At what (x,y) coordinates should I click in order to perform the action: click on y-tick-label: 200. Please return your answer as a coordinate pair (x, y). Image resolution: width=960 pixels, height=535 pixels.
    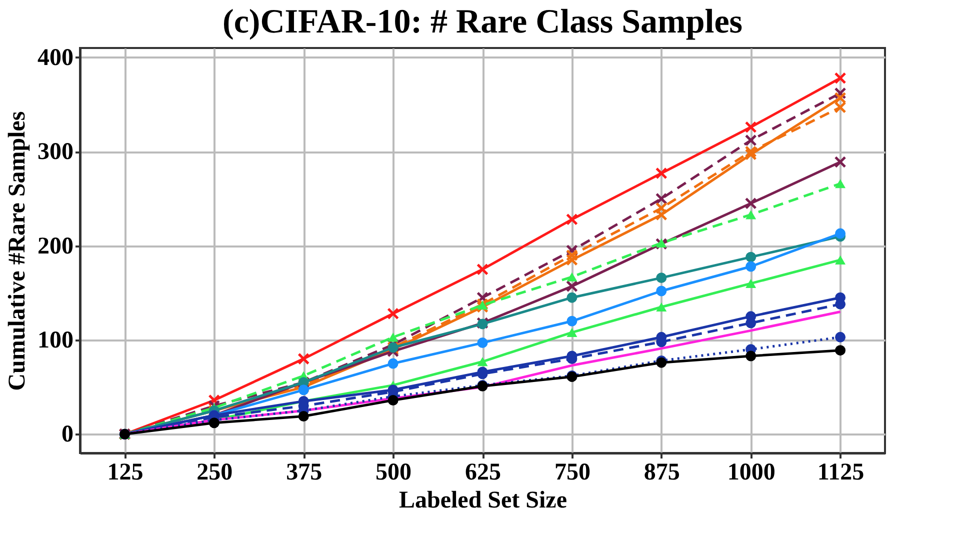
    Looking at the image, I should click on (56, 246).